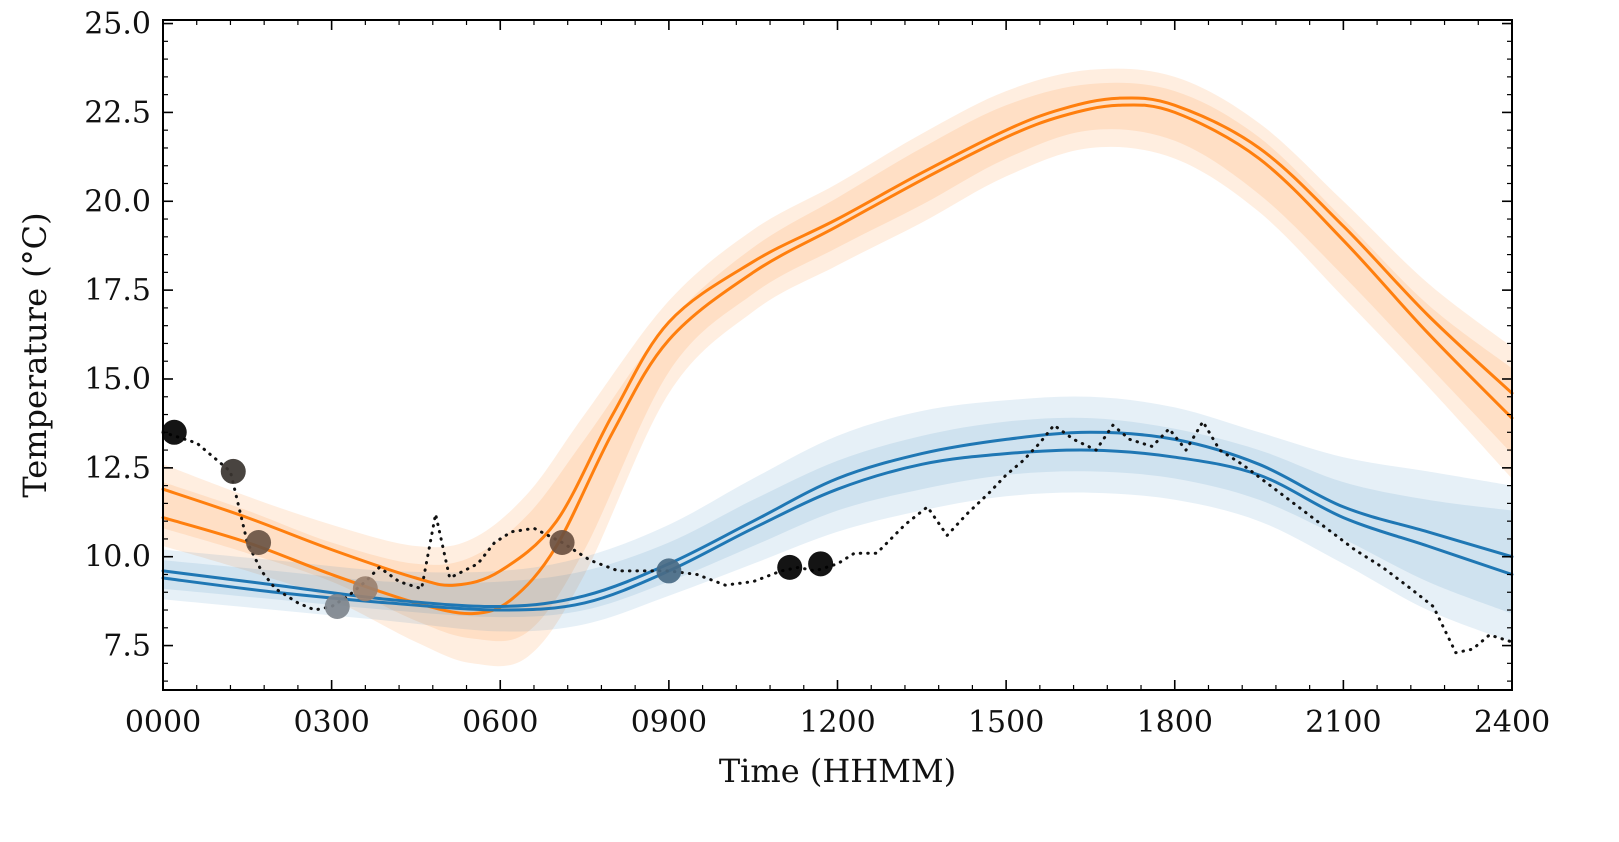  What do you see at coordinates (117, 24) in the screenshot?
I see `y-tick-label: 25.0` at bounding box center [117, 24].